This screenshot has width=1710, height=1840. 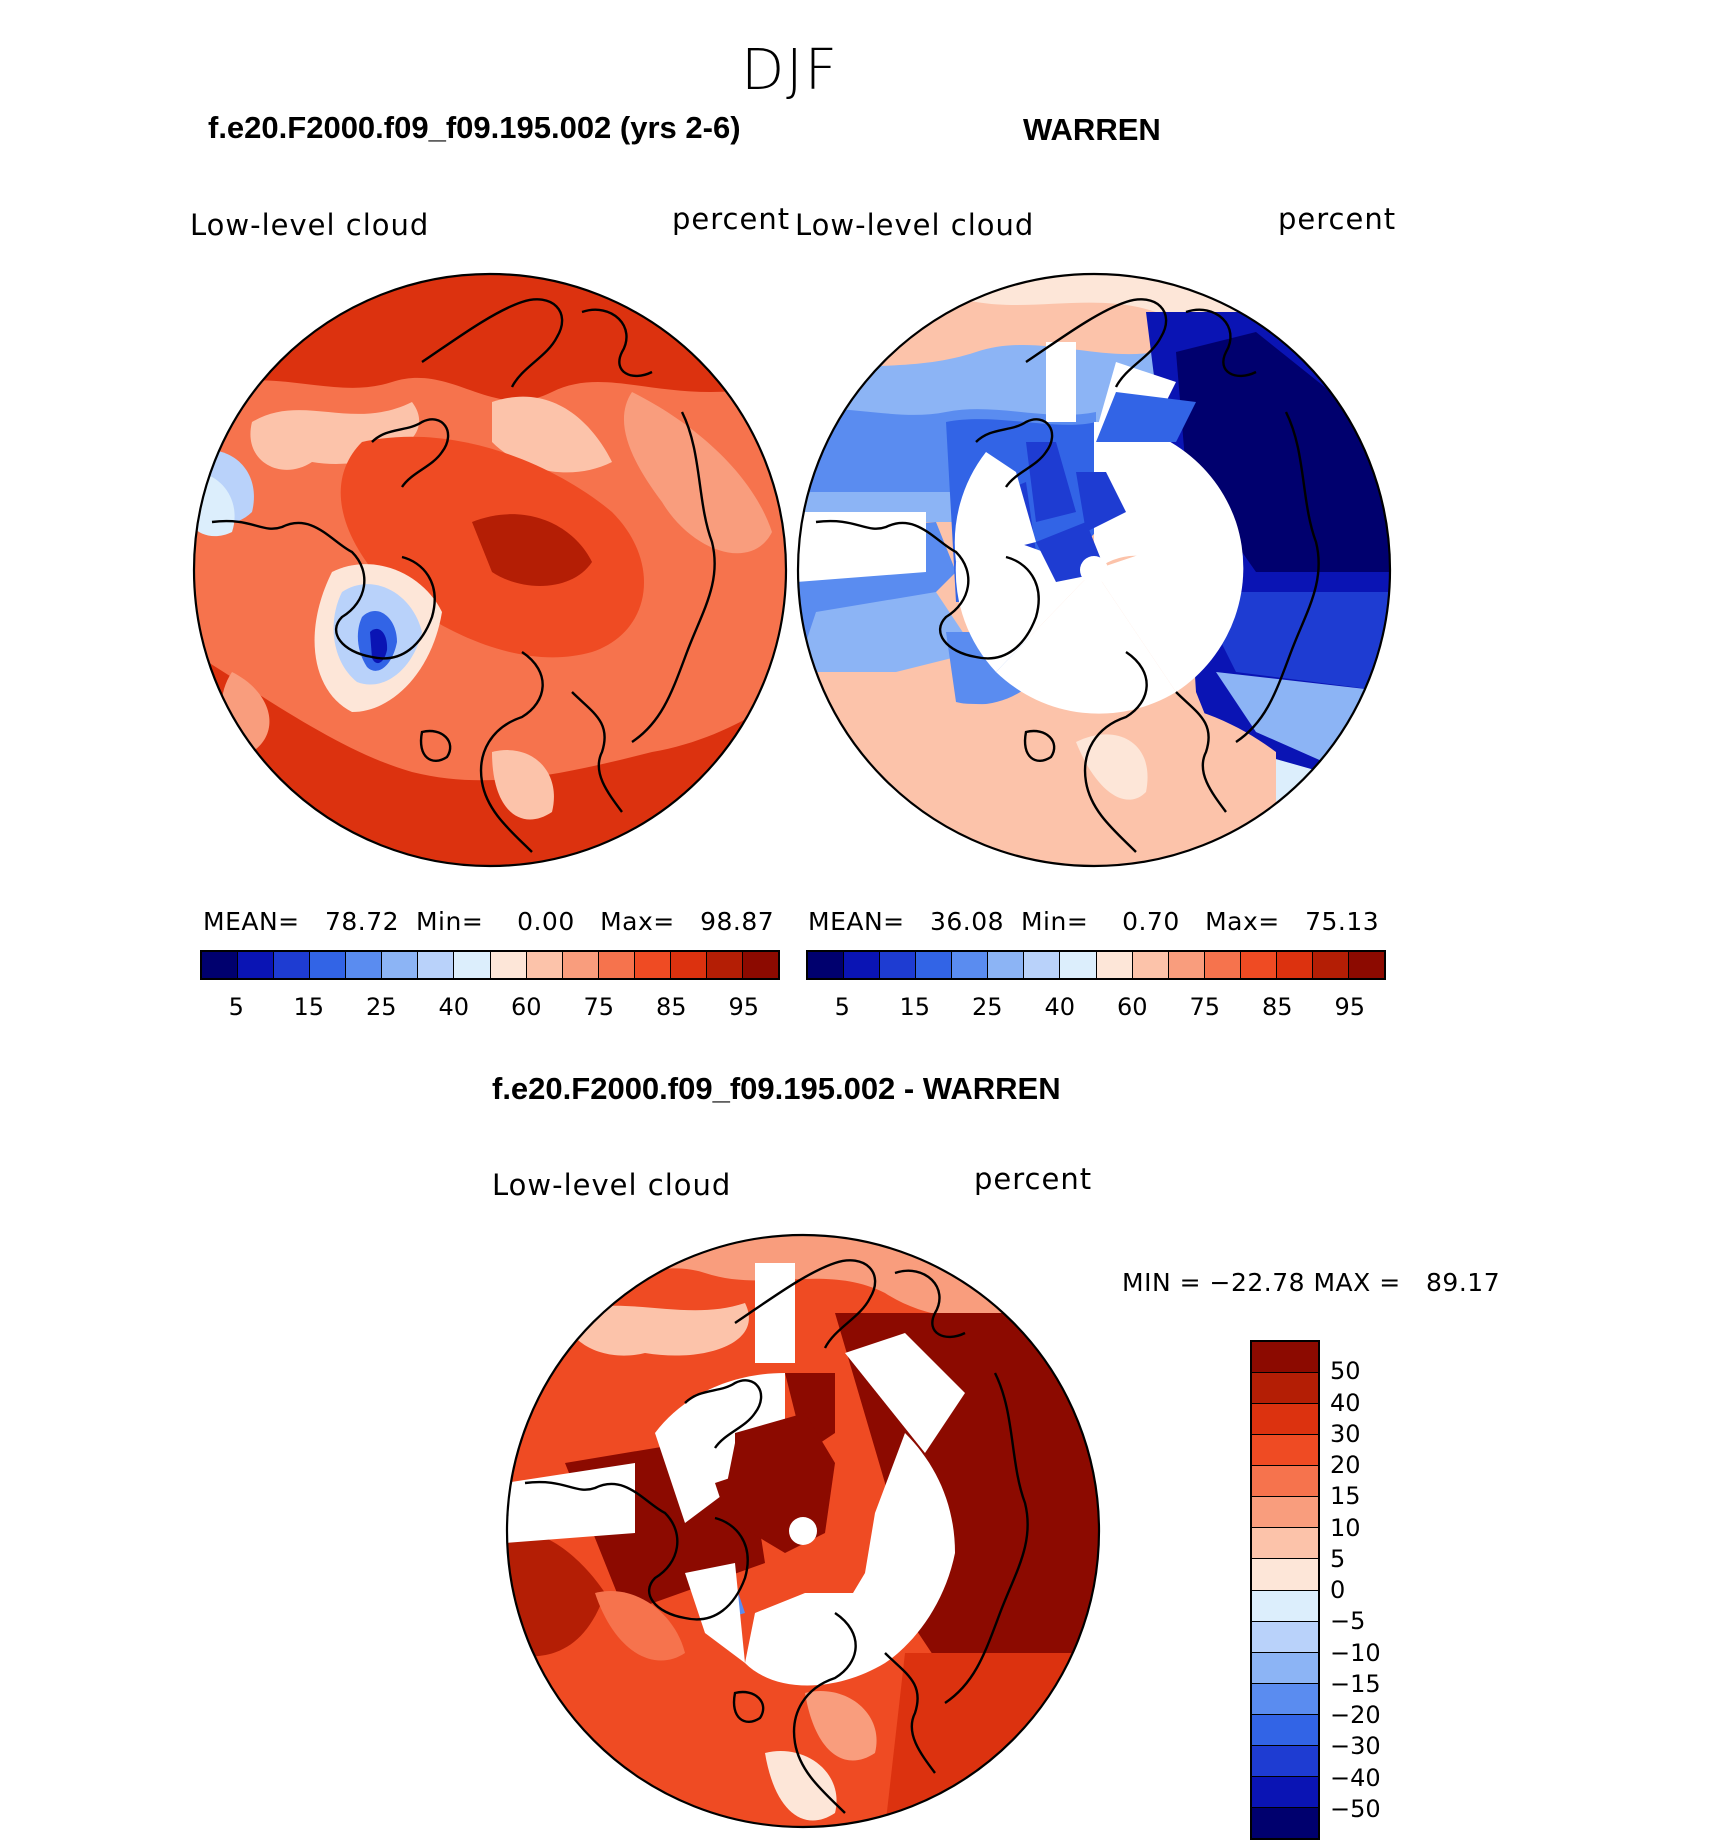 What do you see at coordinates (803, 1531) in the screenshot?
I see `diff-polar-map` at bounding box center [803, 1531].